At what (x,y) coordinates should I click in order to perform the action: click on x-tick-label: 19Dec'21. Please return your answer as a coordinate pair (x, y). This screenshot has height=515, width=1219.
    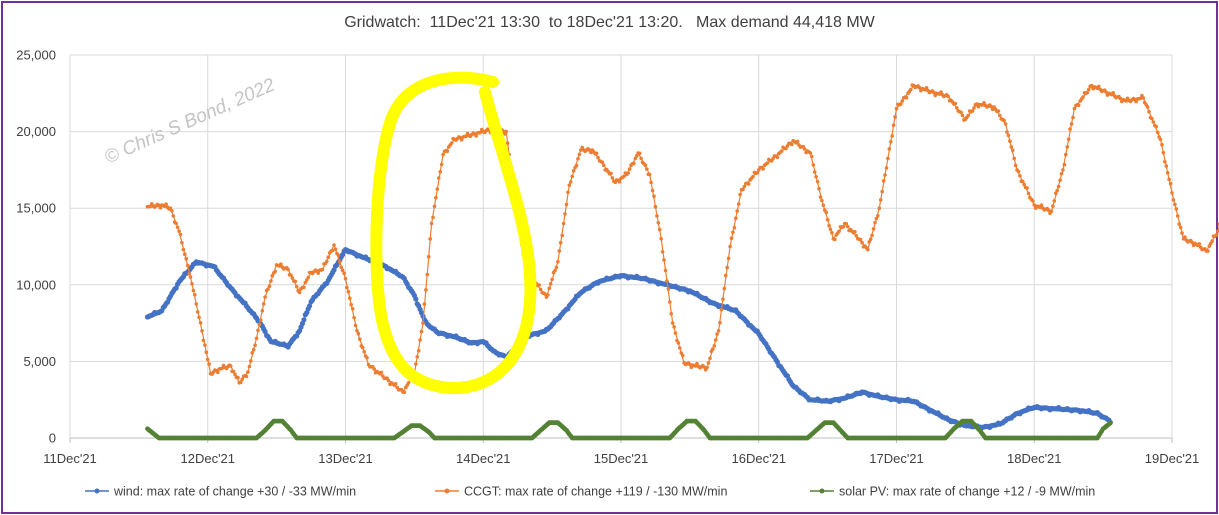
    Looking at the image, I should click on (1172, 458).